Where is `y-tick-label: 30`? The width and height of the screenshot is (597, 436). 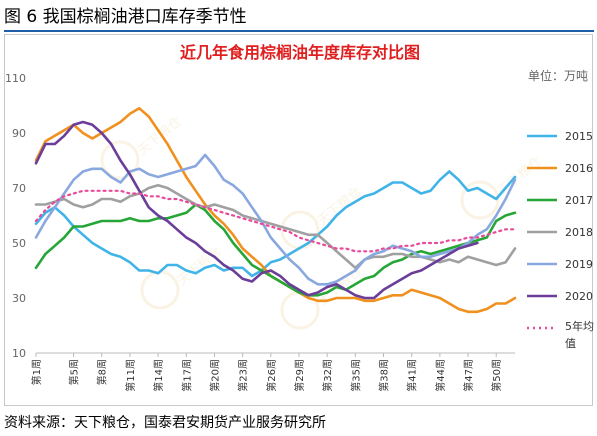
y-tick-label: 30 is located at coordinates (19, 298).